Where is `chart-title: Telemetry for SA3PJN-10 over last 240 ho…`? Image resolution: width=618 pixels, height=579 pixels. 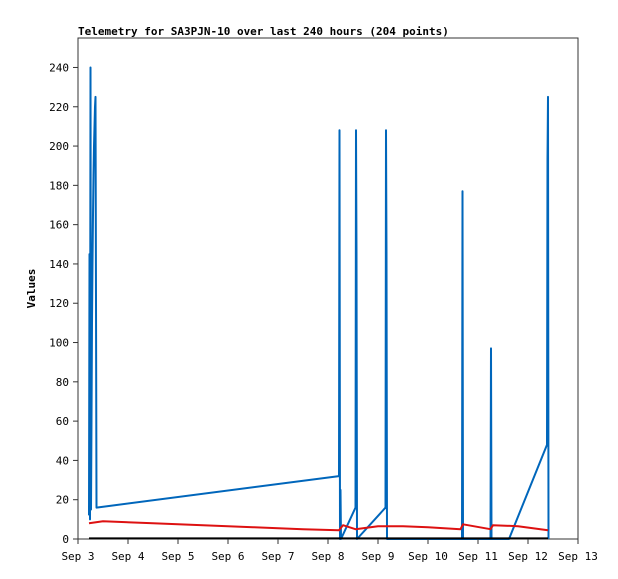
chart-title: Telemetry for SA3PJN-10 over last 240 ho… is located at coordinates (263, 31).